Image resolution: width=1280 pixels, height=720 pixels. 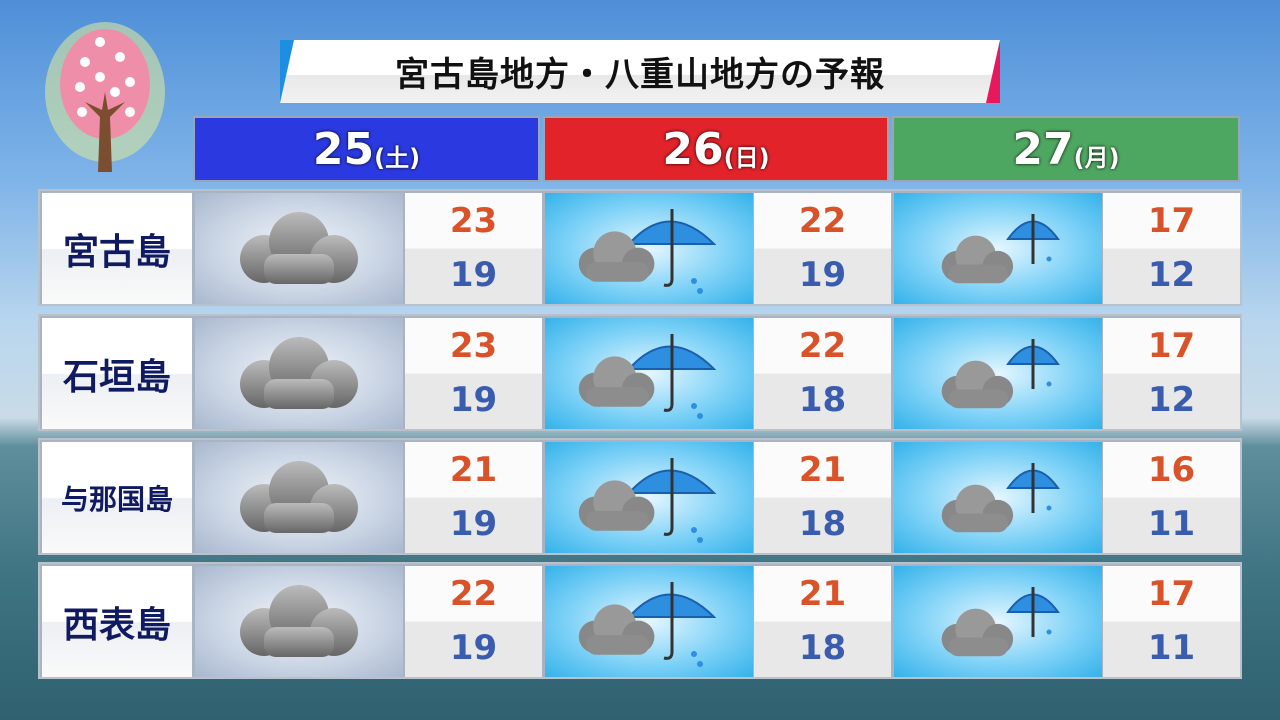 I want to click on place-label: 石垣島, so click(x=117, y=373).